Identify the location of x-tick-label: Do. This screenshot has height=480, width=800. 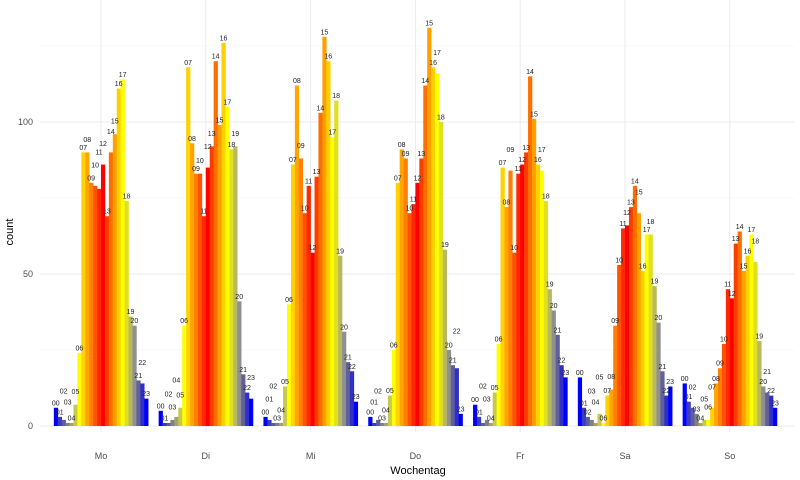
(416, 456).